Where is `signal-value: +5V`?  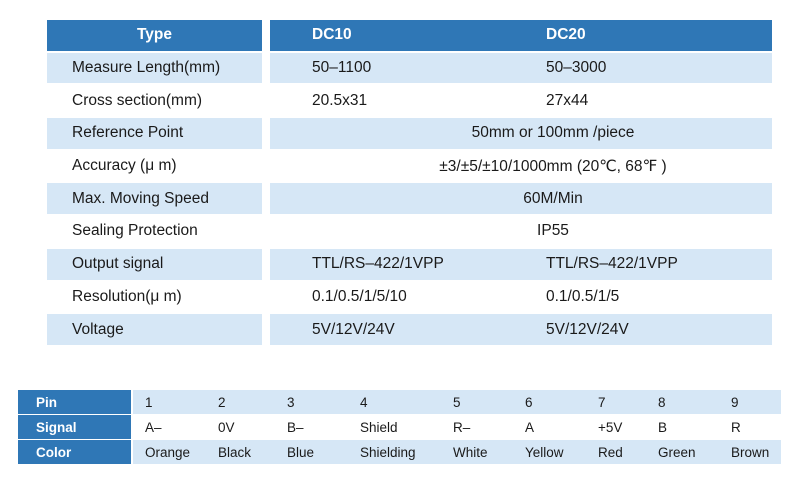 signal-value: +5V is located at coordinates (610, 427).